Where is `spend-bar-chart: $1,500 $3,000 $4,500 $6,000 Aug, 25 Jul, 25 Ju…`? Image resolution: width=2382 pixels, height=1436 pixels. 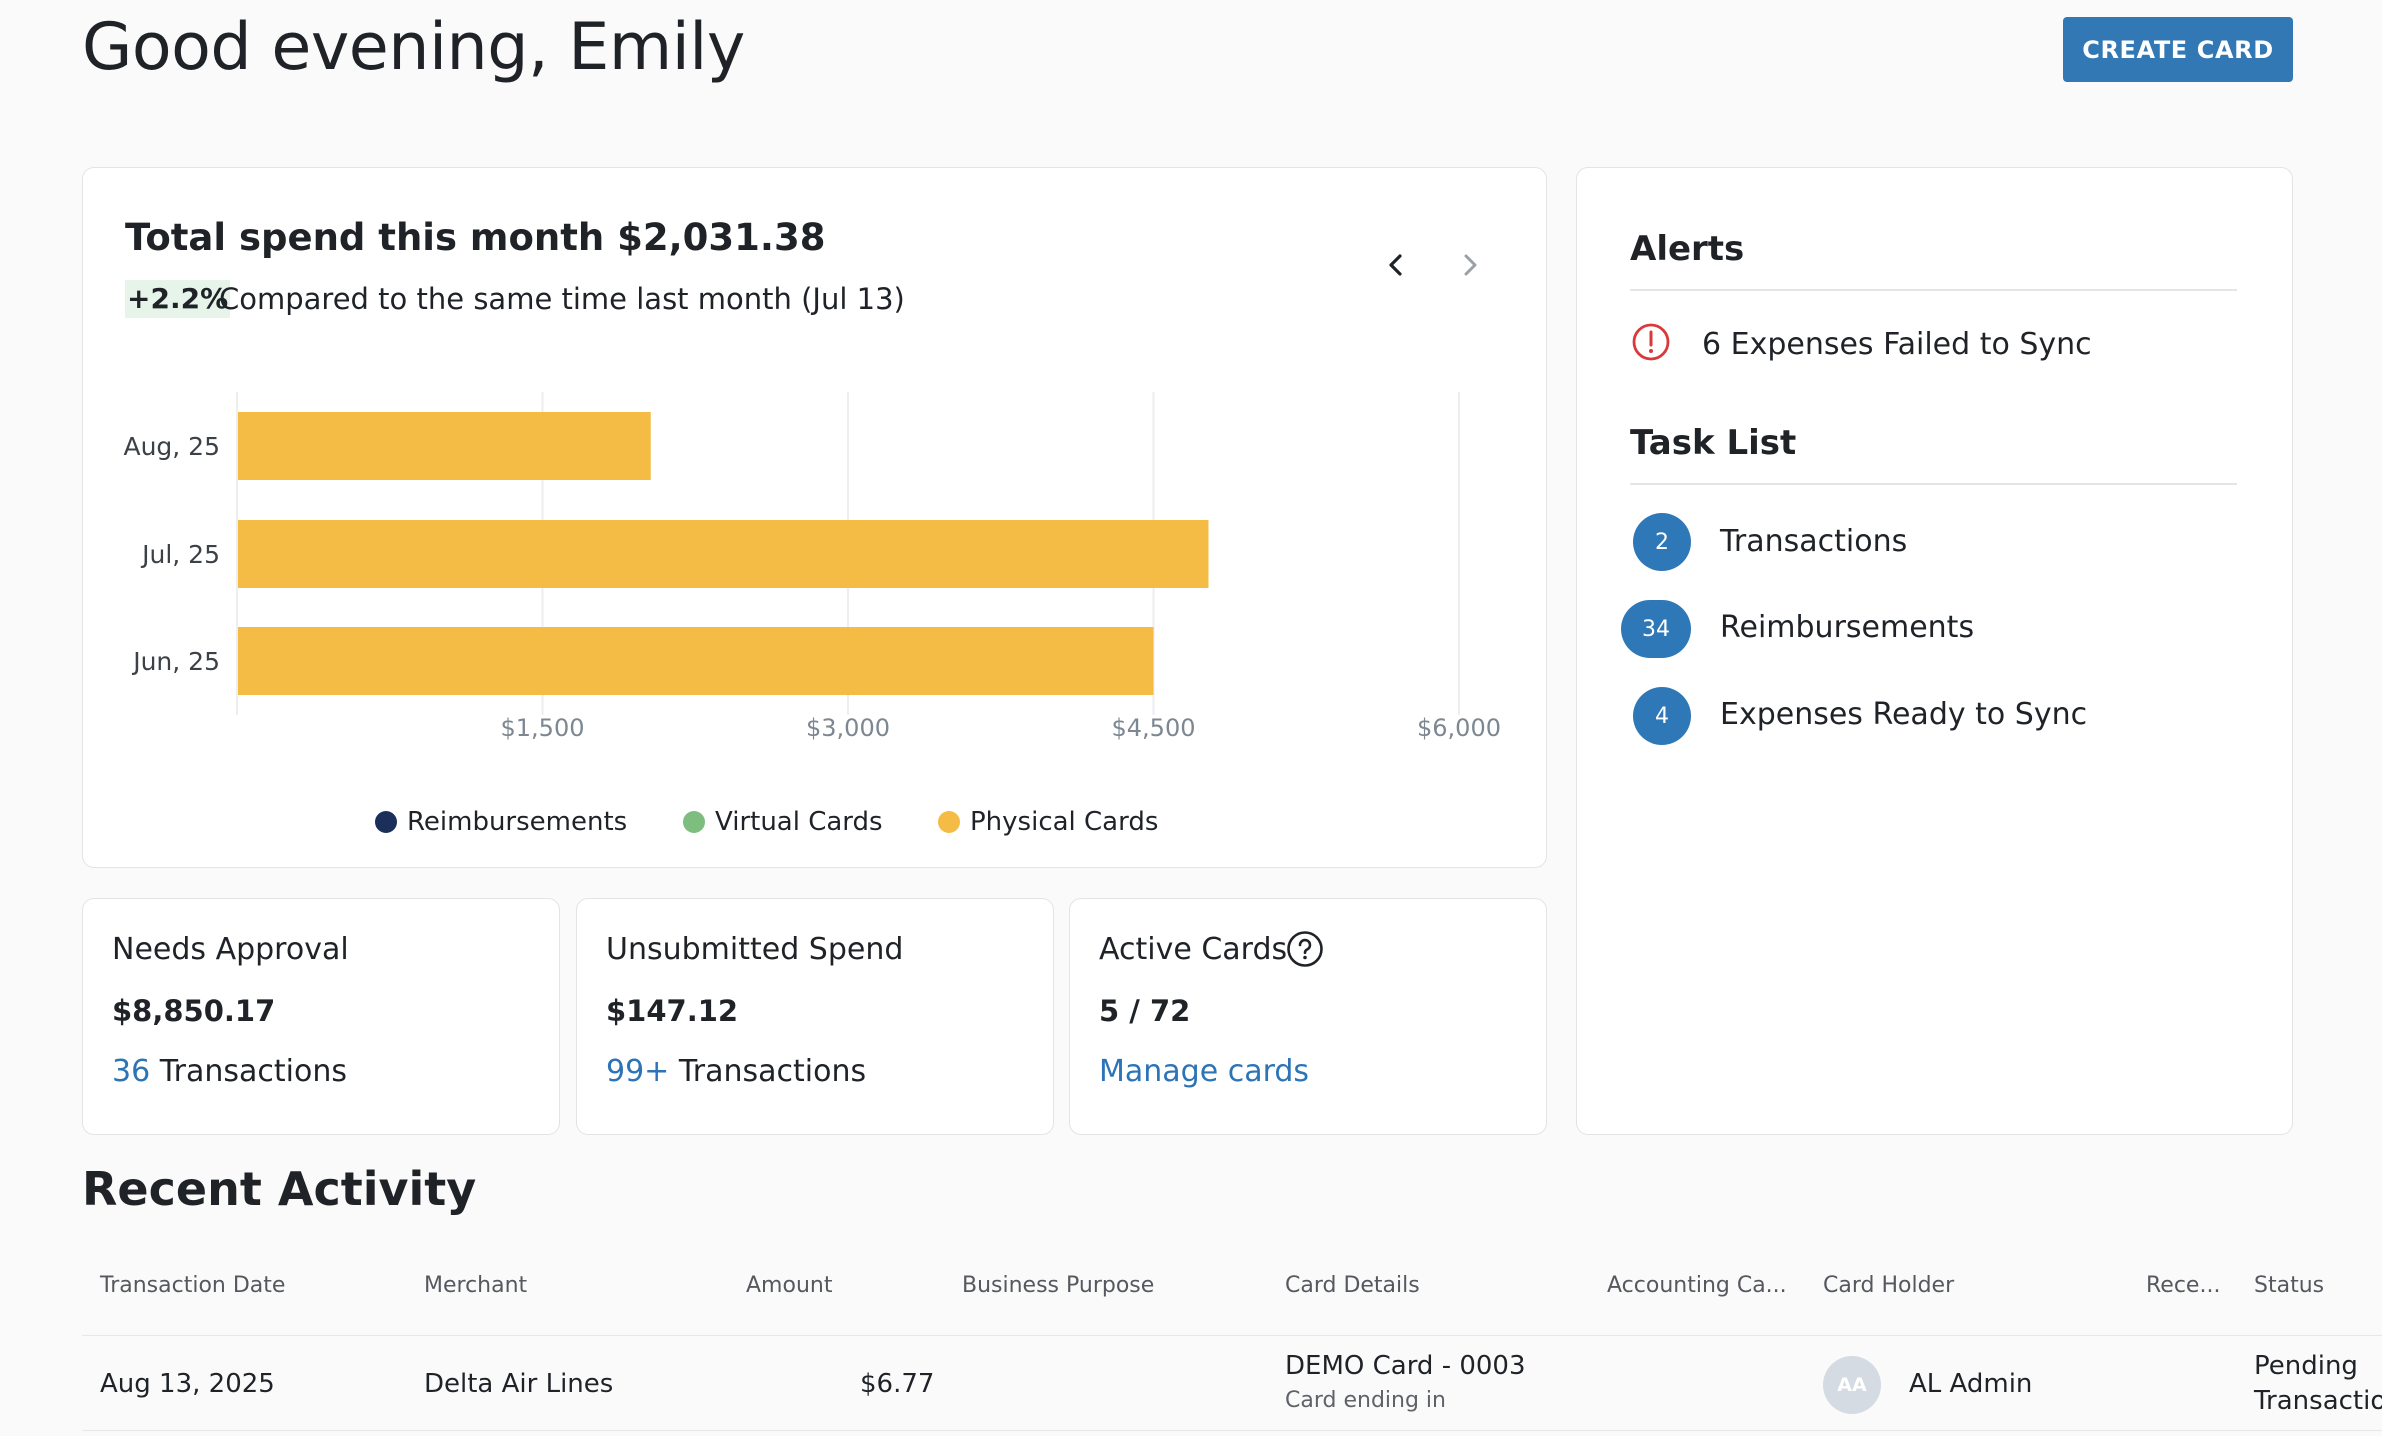 spend-bar-chart: $1,500 $3,000 $4,500 $6,000 Aug, 25 Jul, 25 Ju… is located at coordinates (812, 567).